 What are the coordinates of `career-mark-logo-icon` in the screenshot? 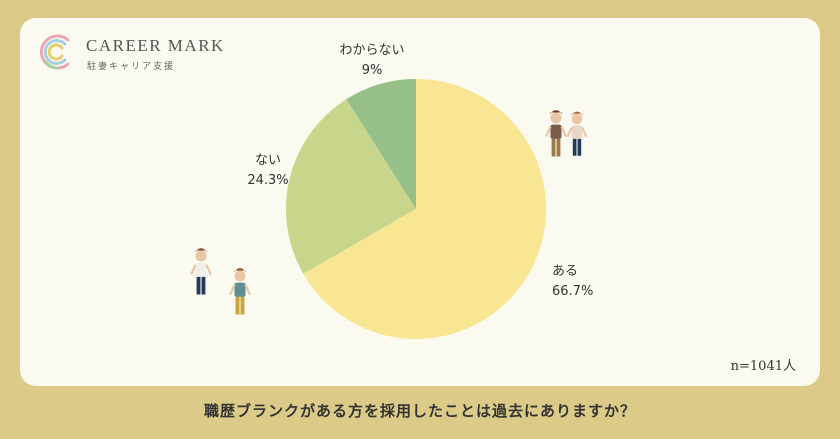 It's located at (54, 52).